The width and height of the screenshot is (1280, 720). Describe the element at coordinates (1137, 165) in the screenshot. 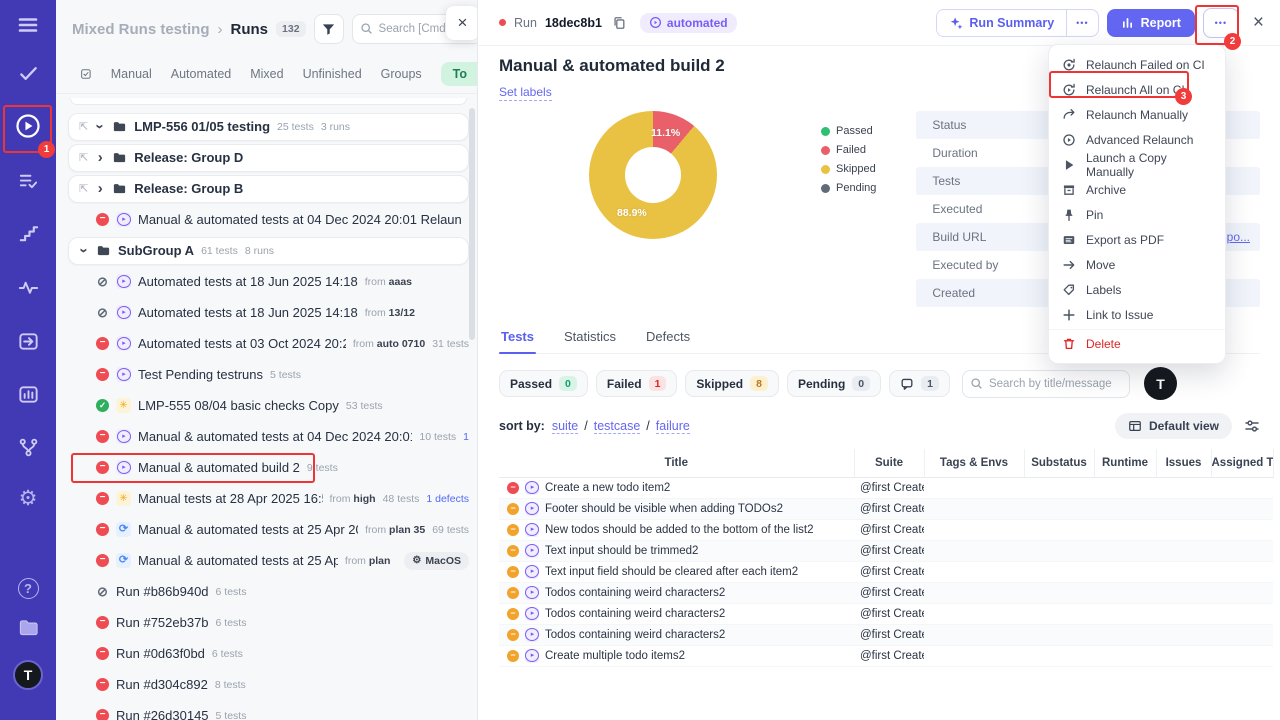

I see `menu-item-launch-copy: Launch a Copy Manually` at that location.